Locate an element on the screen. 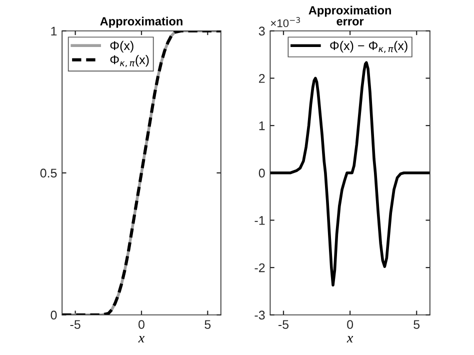  y-tick-label: -3 is located at coordinates (259, 315).